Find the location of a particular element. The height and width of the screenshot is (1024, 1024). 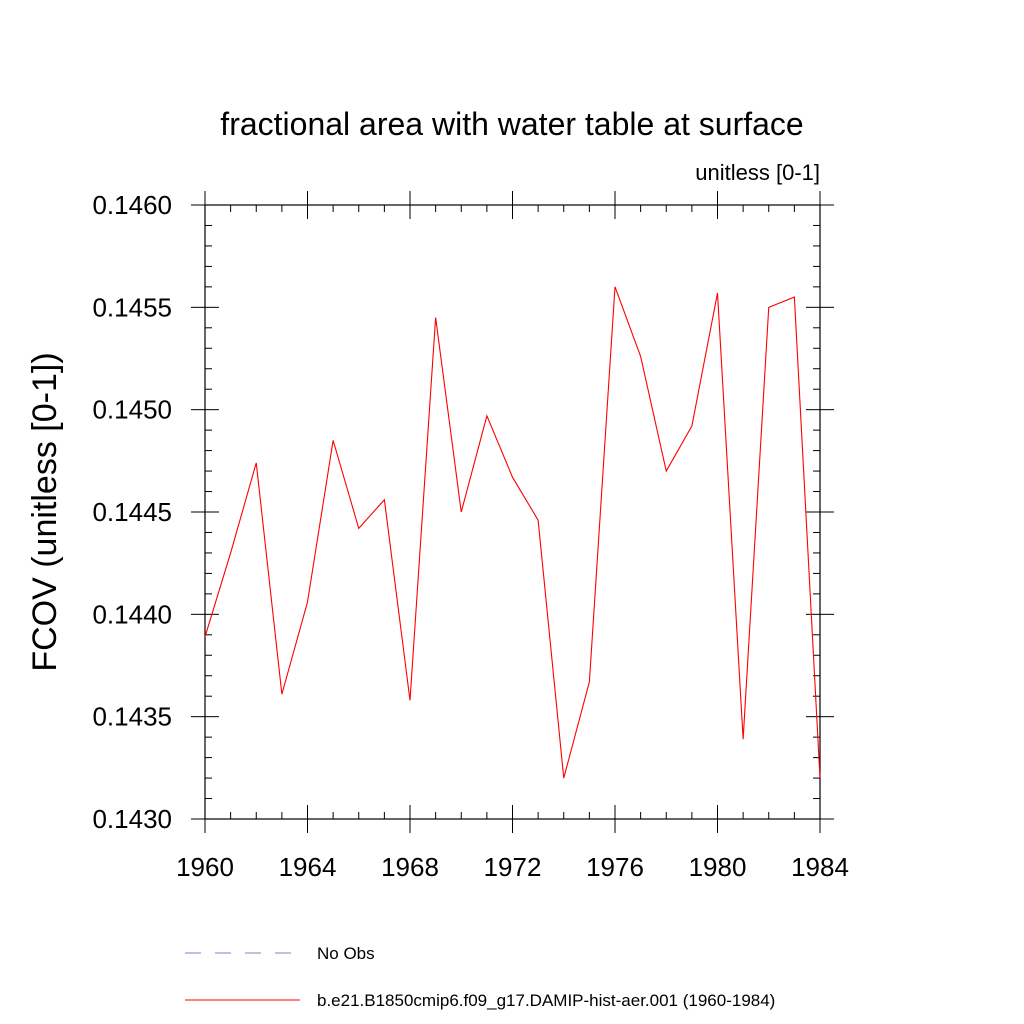

y-tick-label: 0.1430 is located at coordinates (132, 819).